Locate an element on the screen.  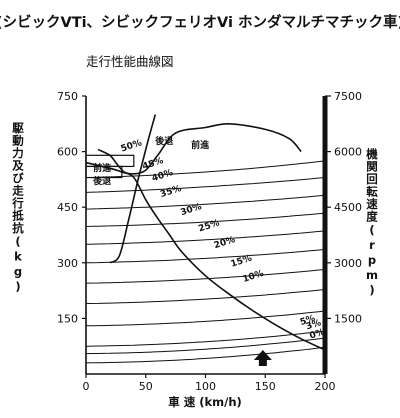
chart-title: 走行性能曲線図 is located at coordinates (130, 61).